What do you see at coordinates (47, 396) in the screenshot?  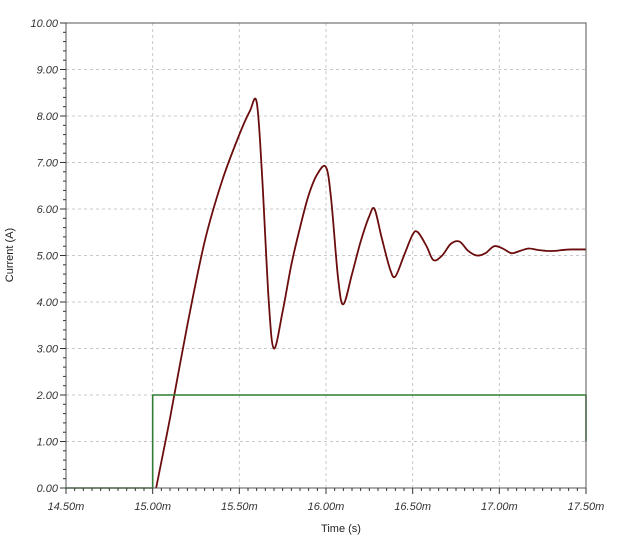 I see `y-tick-label: 2.00` at bounding box center [47, 396].